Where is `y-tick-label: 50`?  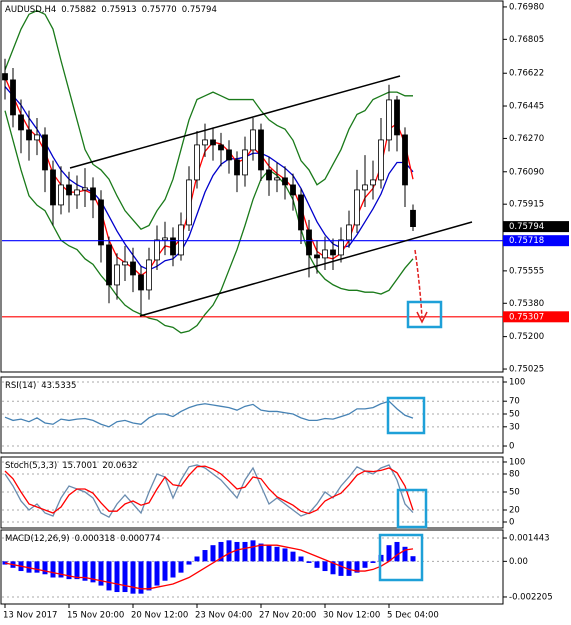
y-tick-label: 50 is located at coordinates (514, 492).